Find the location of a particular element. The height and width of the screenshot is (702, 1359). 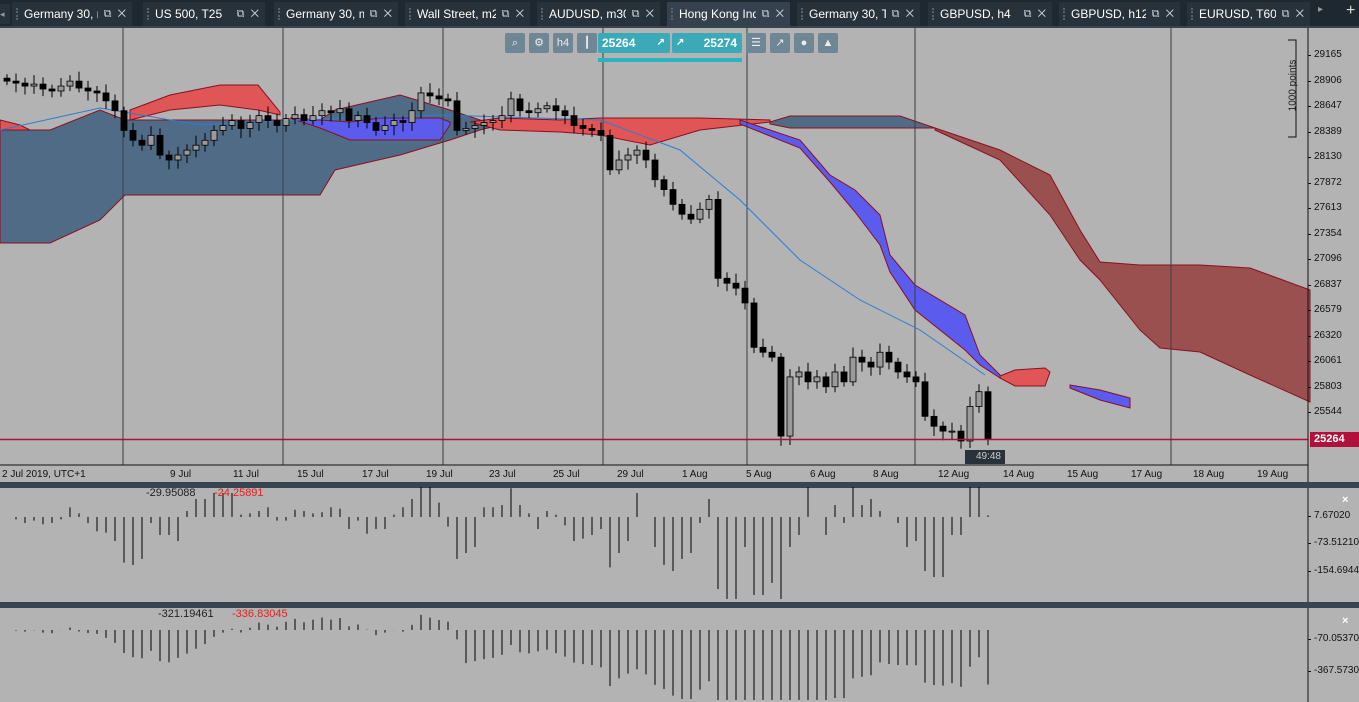

chart-settings-icon: ⚙ is located at coordinates (539, 43).